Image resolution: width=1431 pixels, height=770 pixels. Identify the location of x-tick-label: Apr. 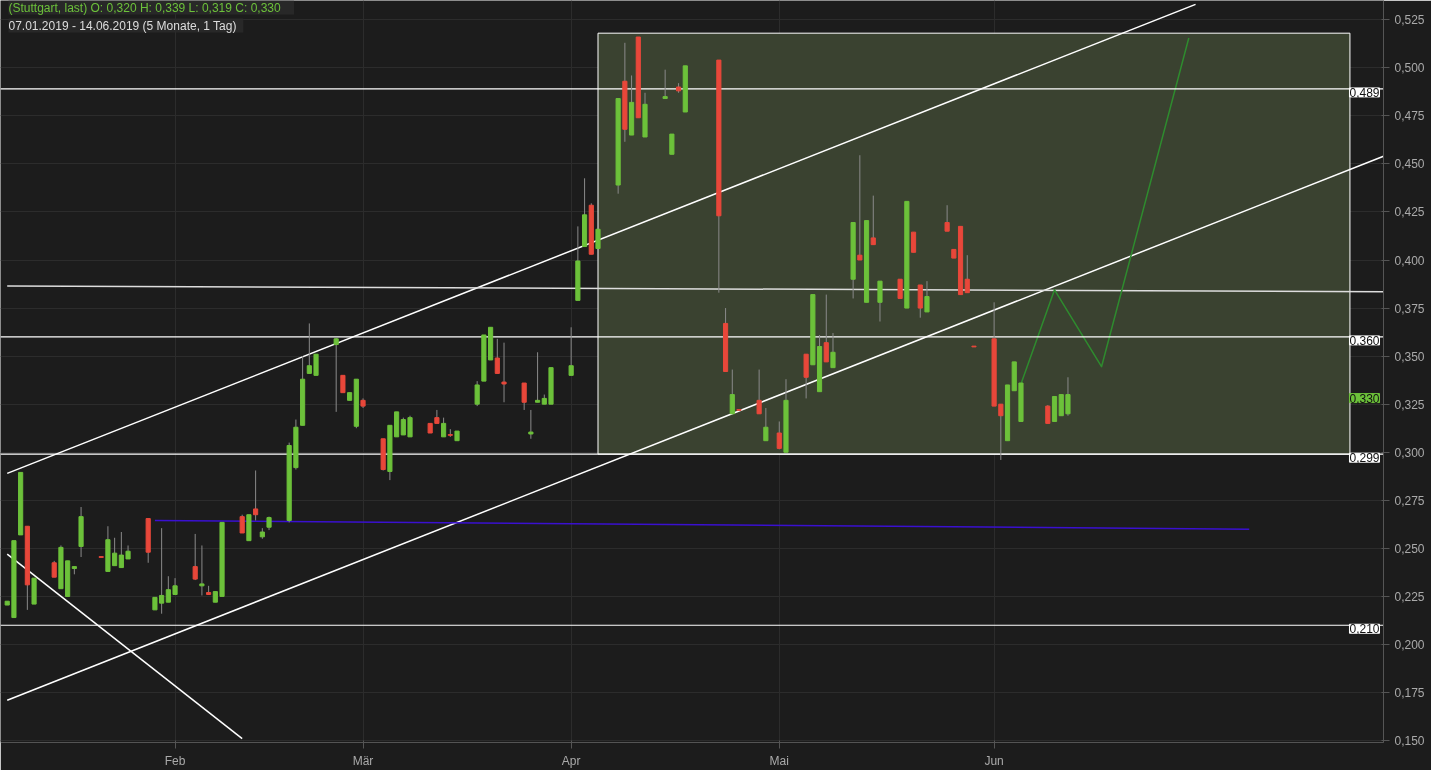
(571, 760).